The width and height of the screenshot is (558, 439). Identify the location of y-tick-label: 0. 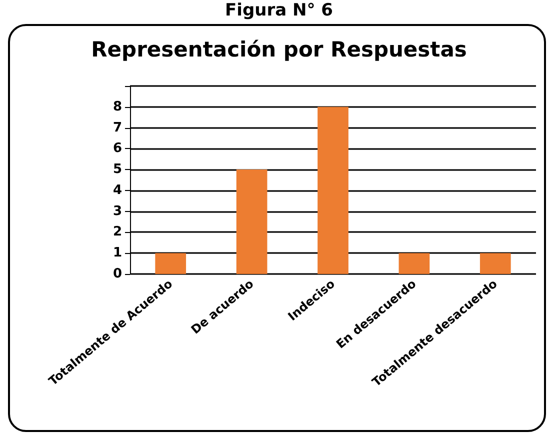
(117, 274).